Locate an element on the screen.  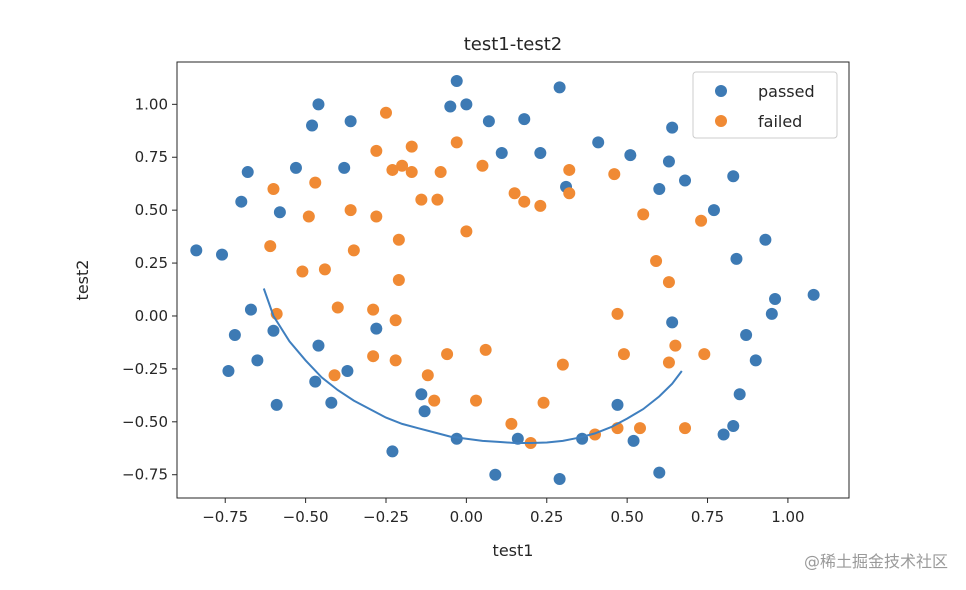
y-axis-ticks: −0.75 −0.50 −0.25 0.00 0.25 0.50 0.75 1.00 is located at coordinates (149, 289).